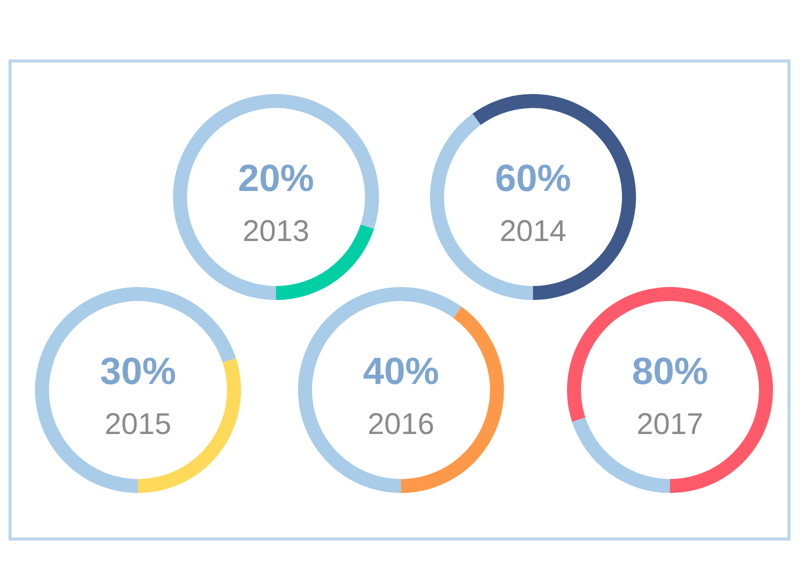  What do you see at coordinates (276, 231) in the screenshot?
I see `text: 2013` at bounding box center [276, 231].